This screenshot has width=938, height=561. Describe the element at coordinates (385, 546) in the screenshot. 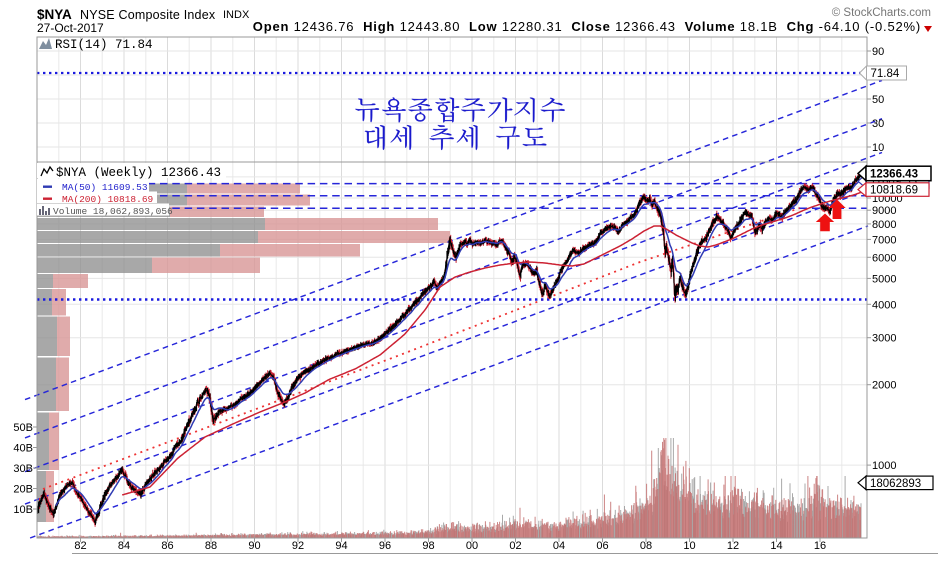

I see `svg-text: 96` at that location.